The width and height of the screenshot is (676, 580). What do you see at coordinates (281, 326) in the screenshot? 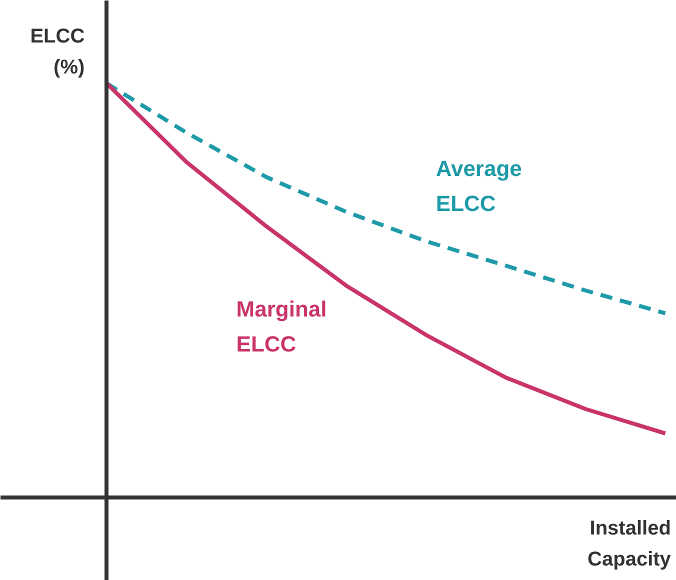
I see `series-label: Marginal ELCC` at bounding box center [281, 326].